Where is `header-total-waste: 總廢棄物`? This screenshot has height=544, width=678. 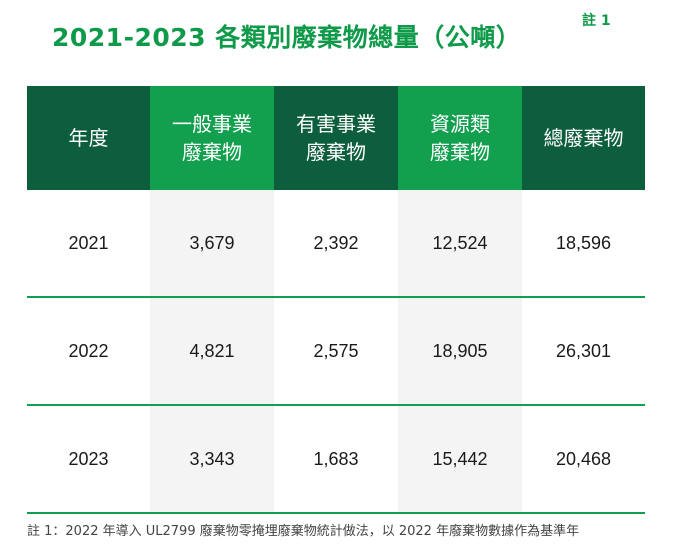
header-total-waste: 總廢棄物 is located at coordinates (583, 138).